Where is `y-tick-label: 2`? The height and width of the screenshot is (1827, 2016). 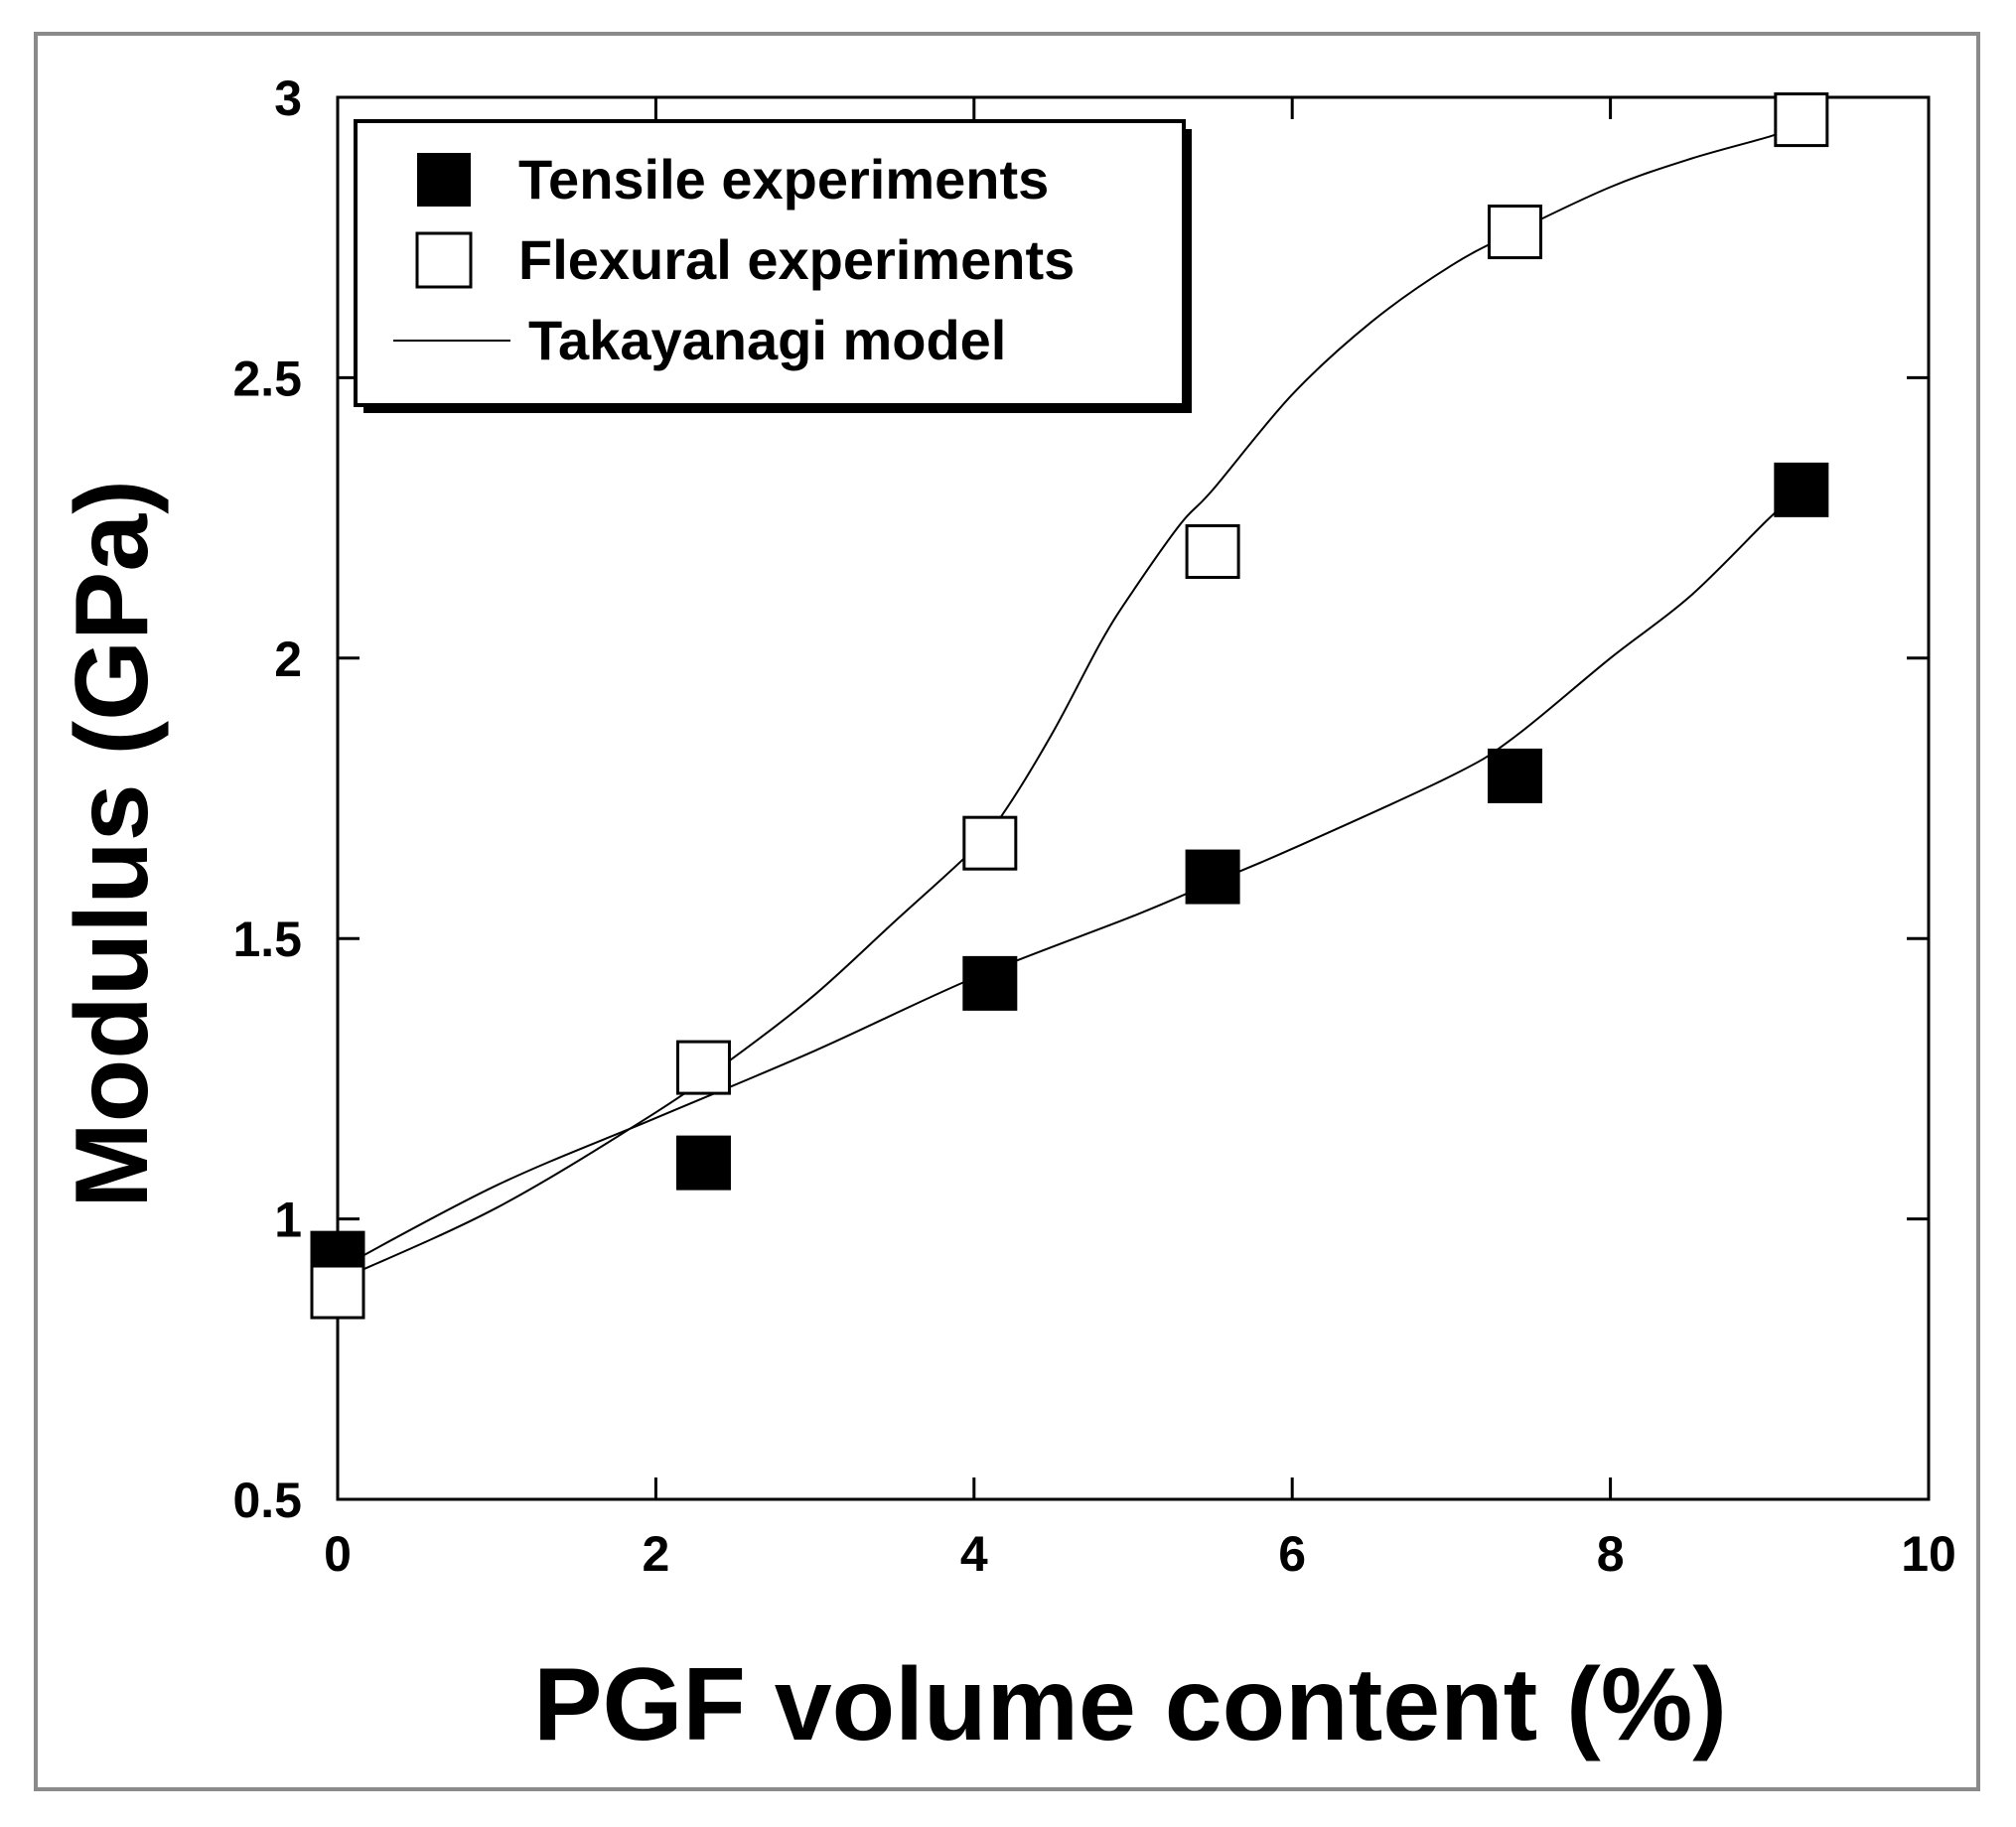
y-tick-label: 2 is located at coordinates (288, 659).